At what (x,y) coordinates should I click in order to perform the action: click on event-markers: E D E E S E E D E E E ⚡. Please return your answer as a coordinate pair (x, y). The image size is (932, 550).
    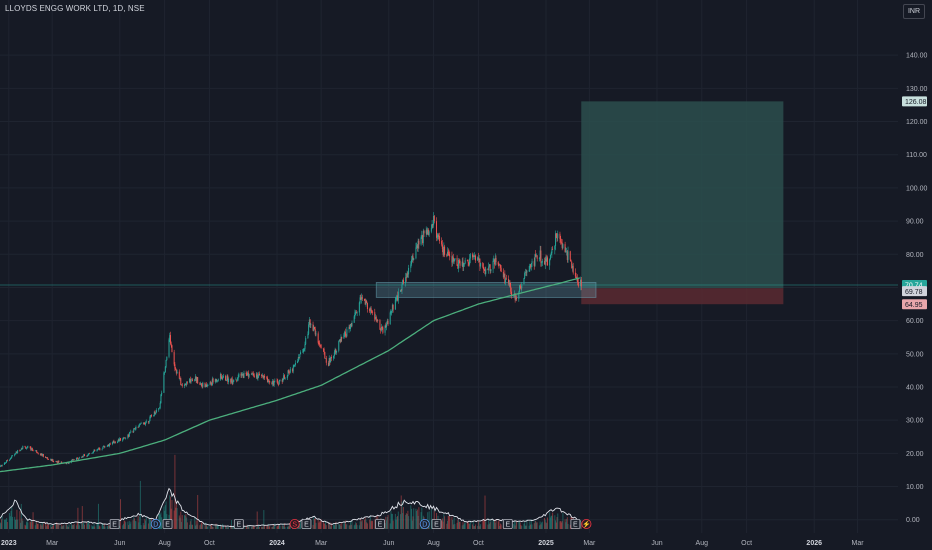
    Looking at the image, I should click on (350, 524).